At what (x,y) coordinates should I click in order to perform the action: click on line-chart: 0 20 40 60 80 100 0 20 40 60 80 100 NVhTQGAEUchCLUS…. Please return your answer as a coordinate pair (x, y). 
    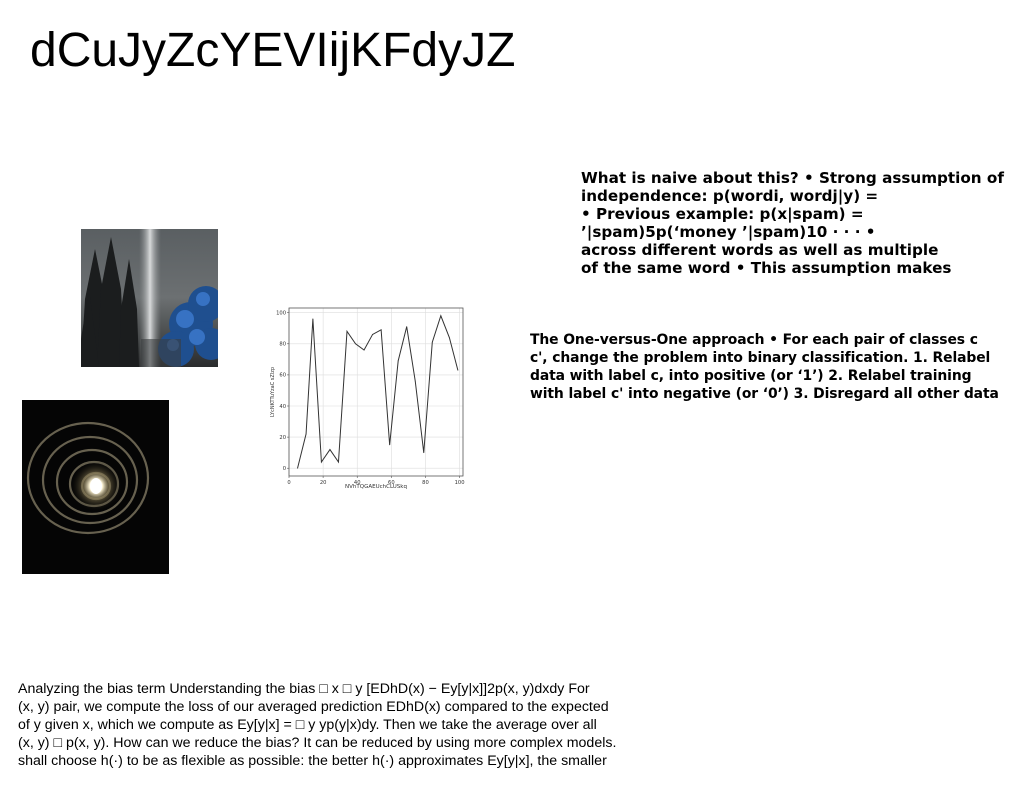
    Looking at the image, I should click on (367, 398).